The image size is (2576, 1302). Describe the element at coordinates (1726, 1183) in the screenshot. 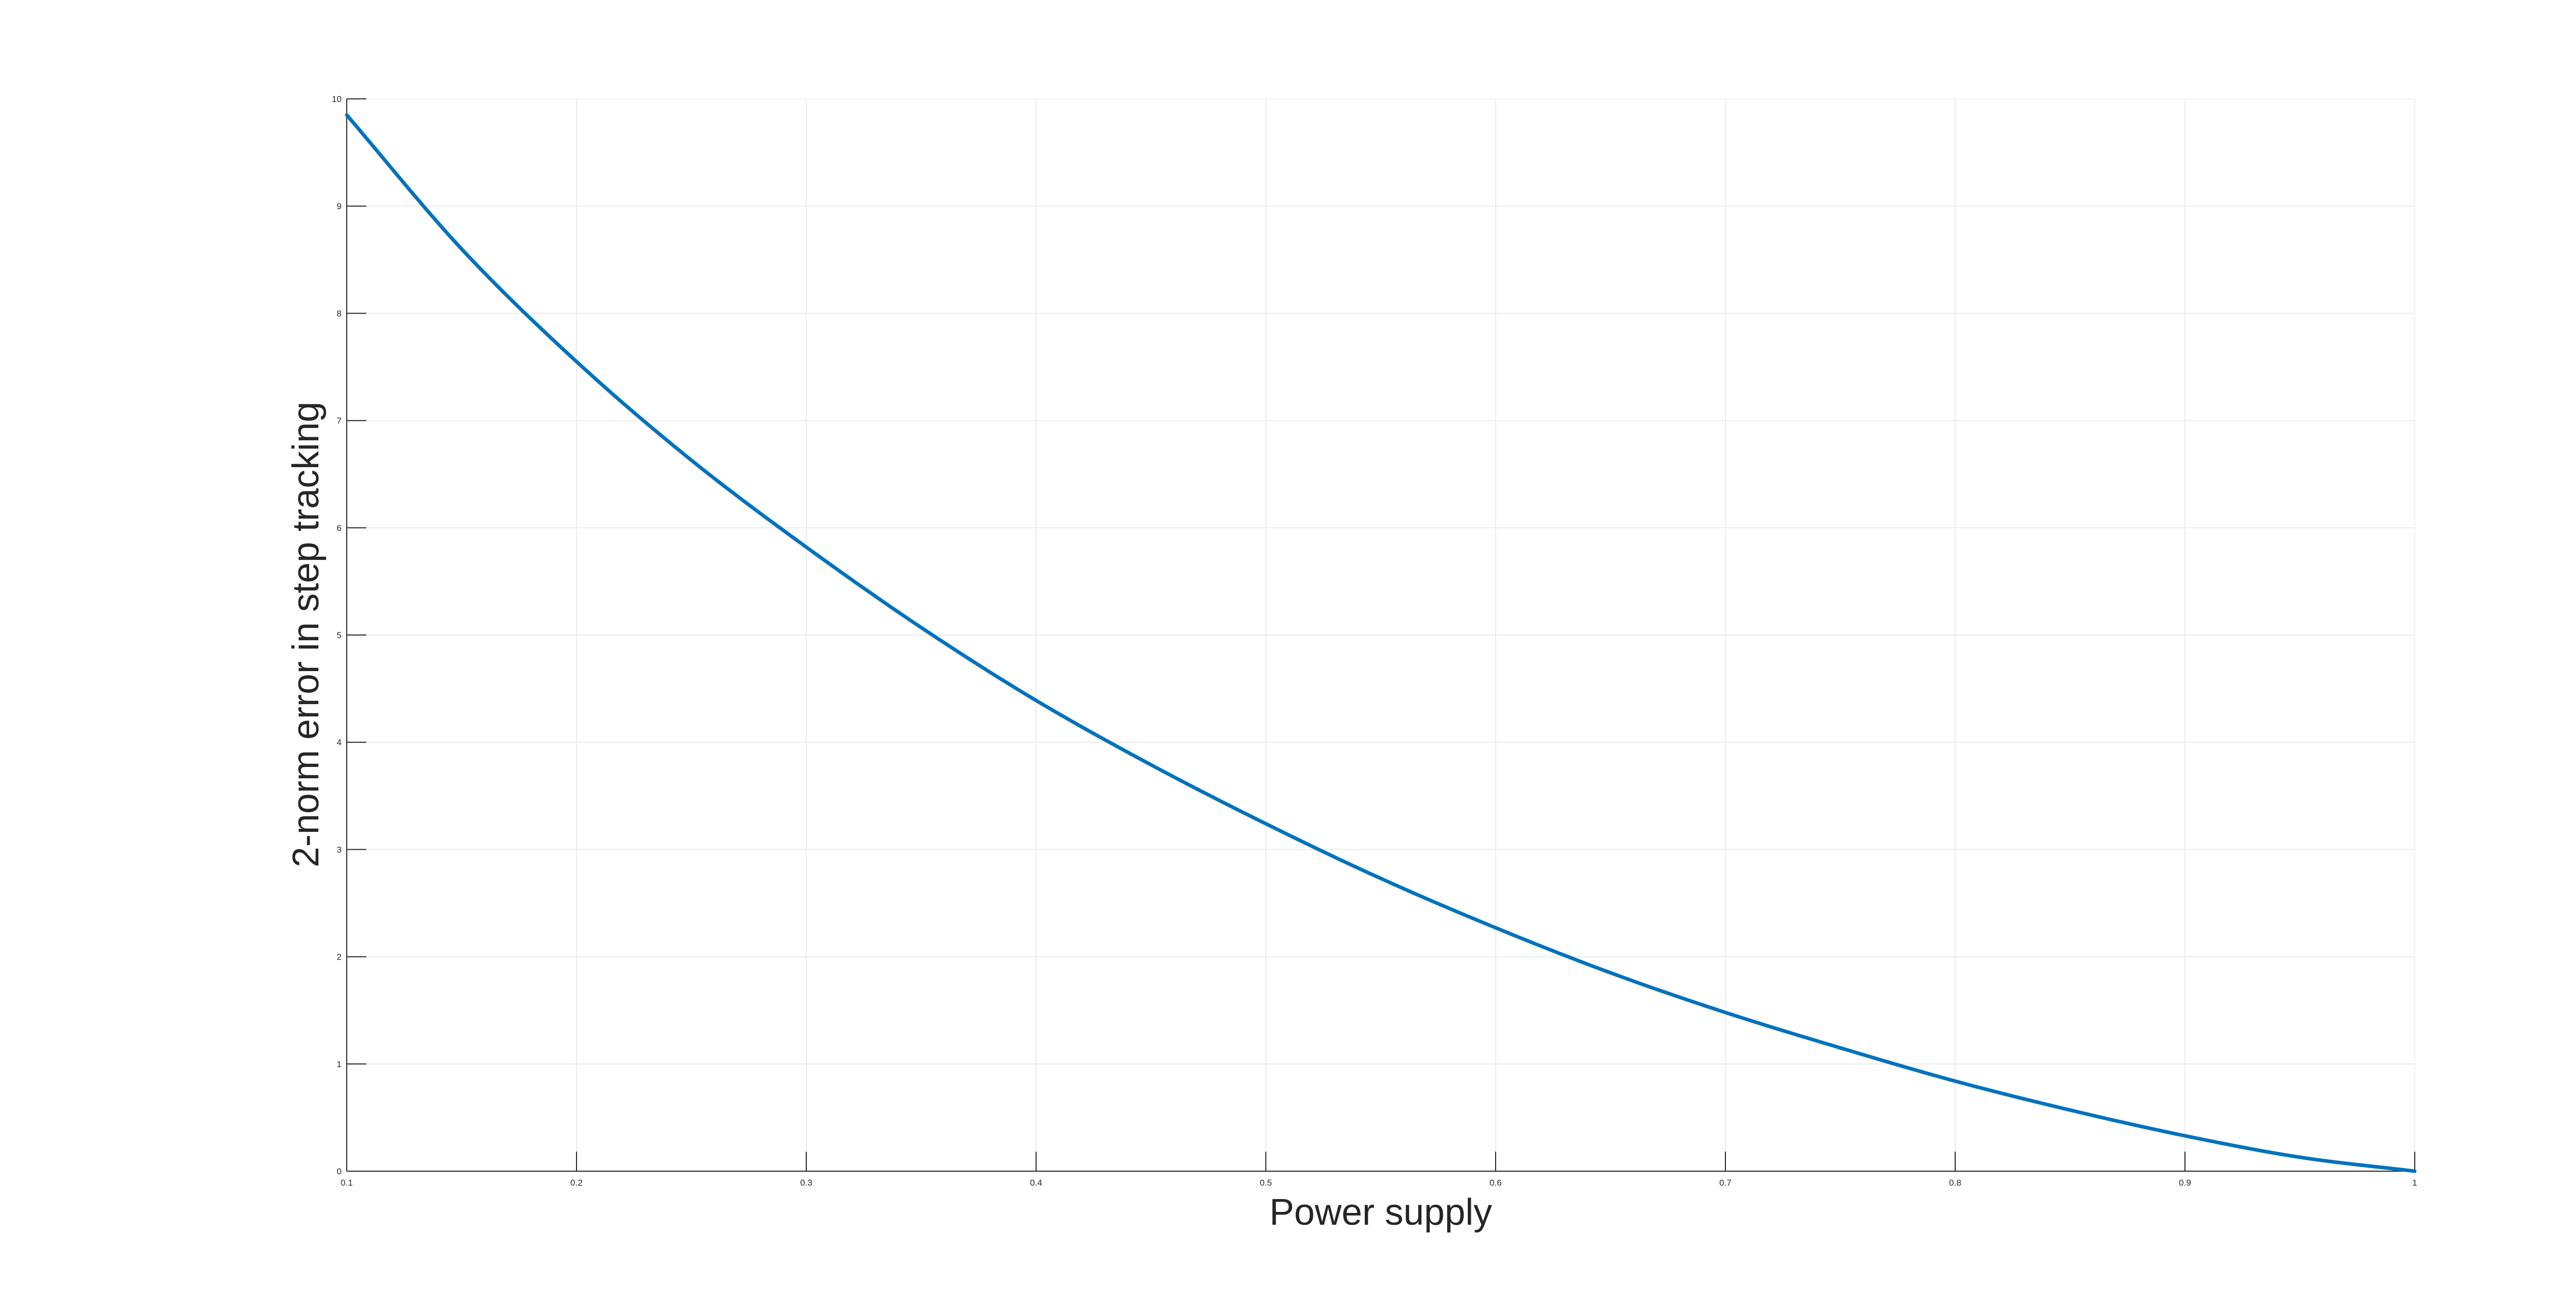

I see `x-tick-label: 0.7` at that location.